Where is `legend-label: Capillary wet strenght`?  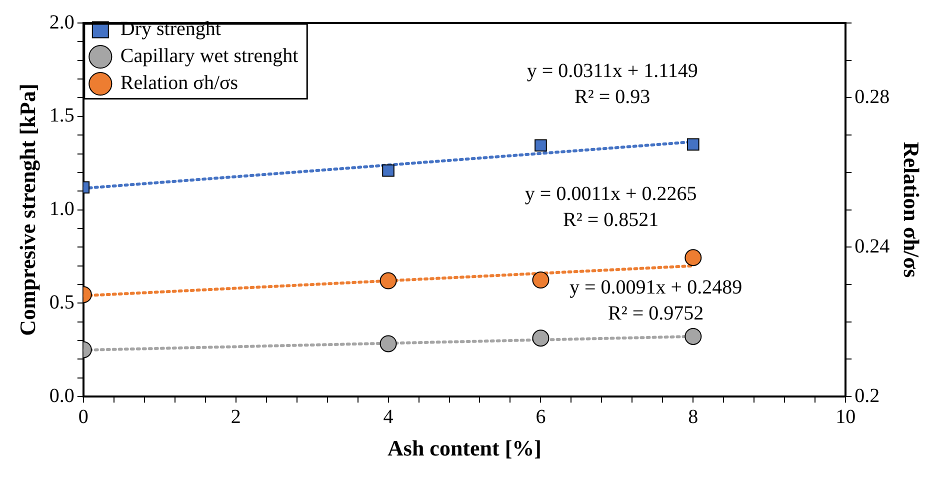 legend-label: Capillary wet strenght is located at coordinates (209, 56).